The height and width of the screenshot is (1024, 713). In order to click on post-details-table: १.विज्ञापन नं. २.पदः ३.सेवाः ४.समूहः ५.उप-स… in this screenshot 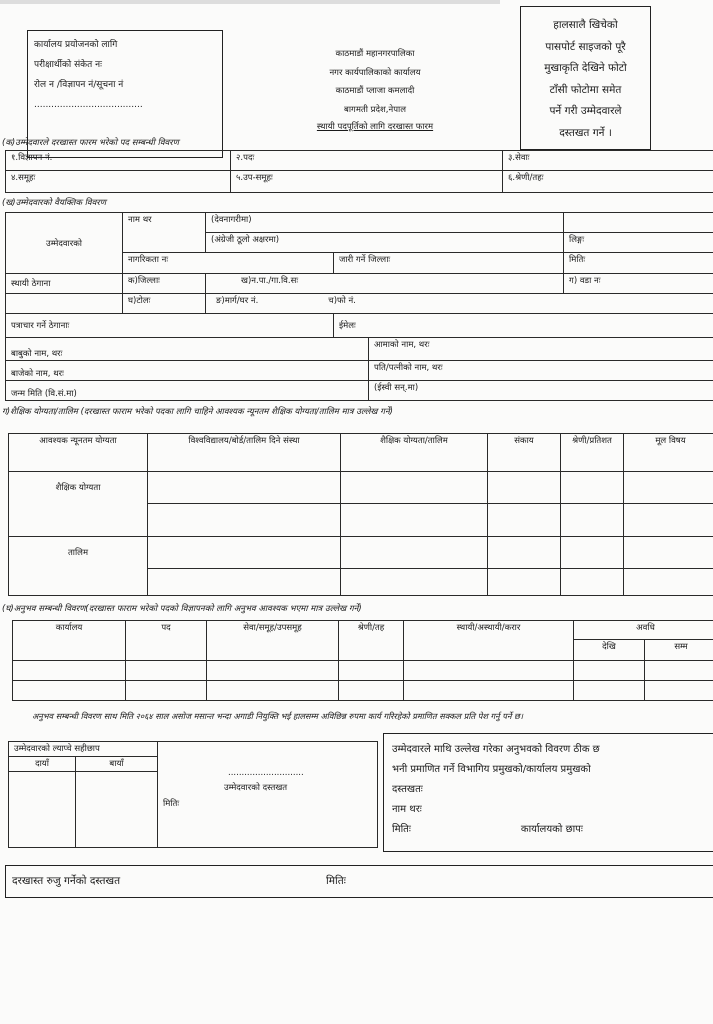, I will do `click(359, 171)`.